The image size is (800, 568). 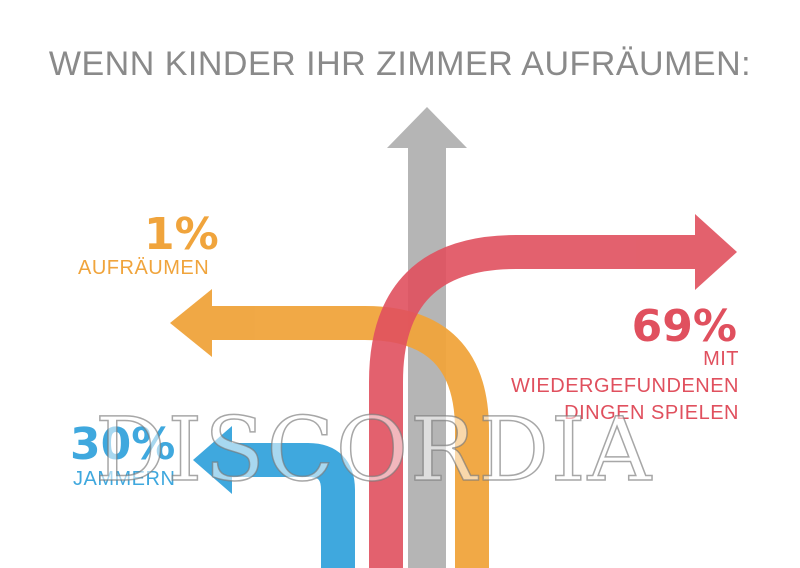 I want to click on label-spielen-line2: WIEDERGEFUNDENEN, so click(x=624, y=386).